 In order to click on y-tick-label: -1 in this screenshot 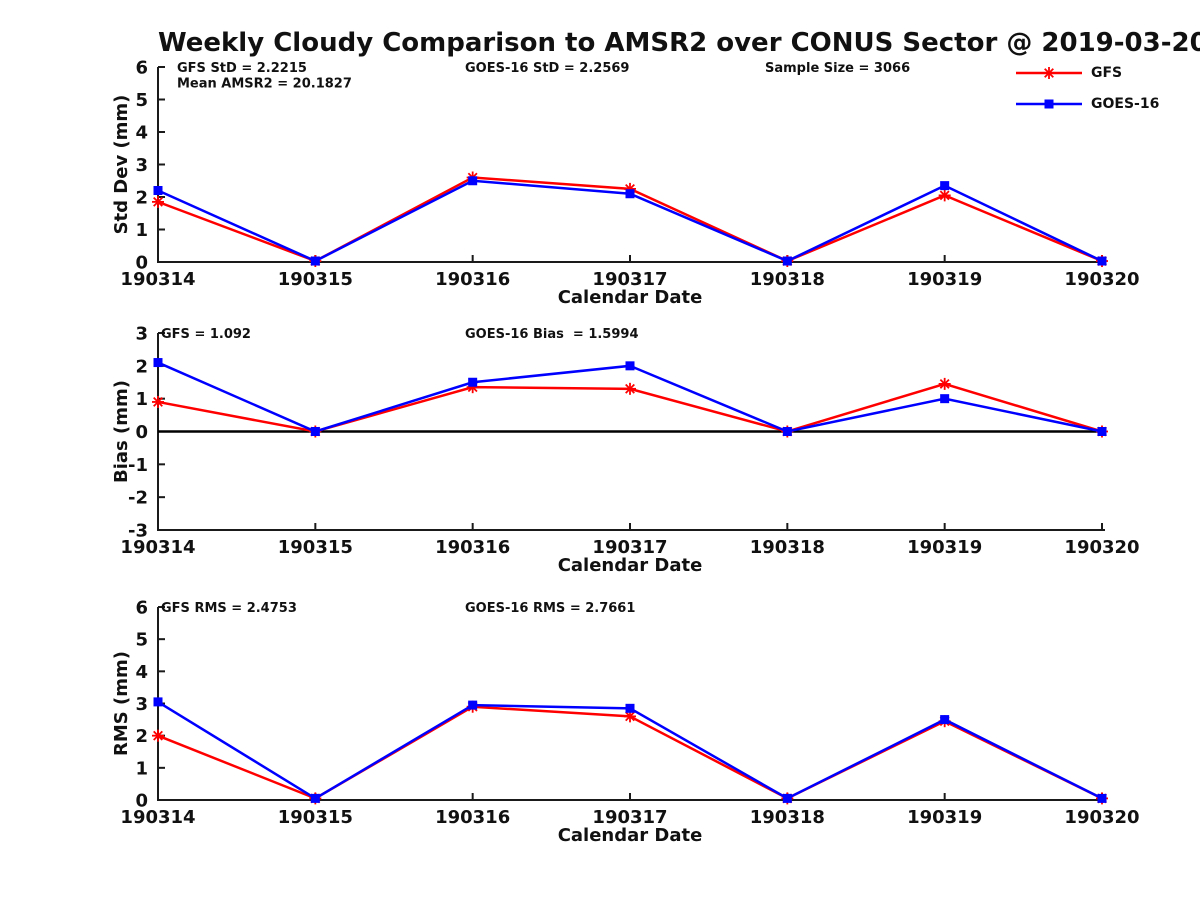, I will do `click(138, 465)`.